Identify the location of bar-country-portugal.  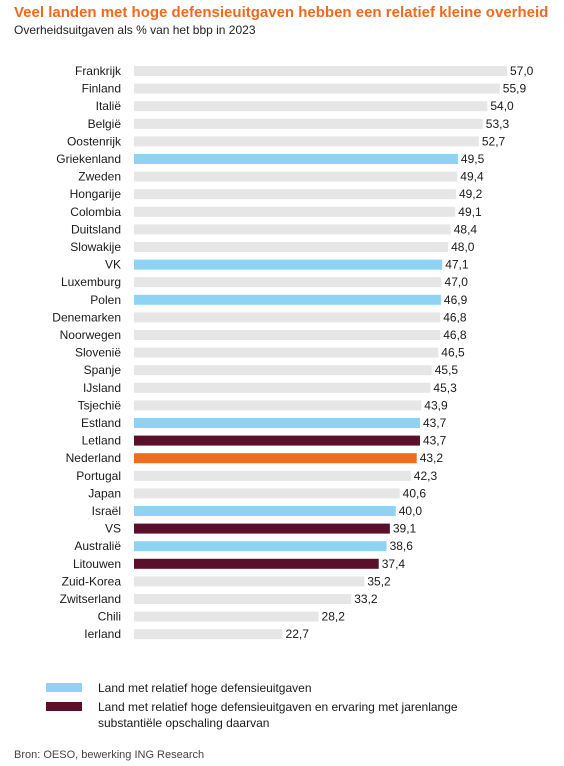
(272, 475).